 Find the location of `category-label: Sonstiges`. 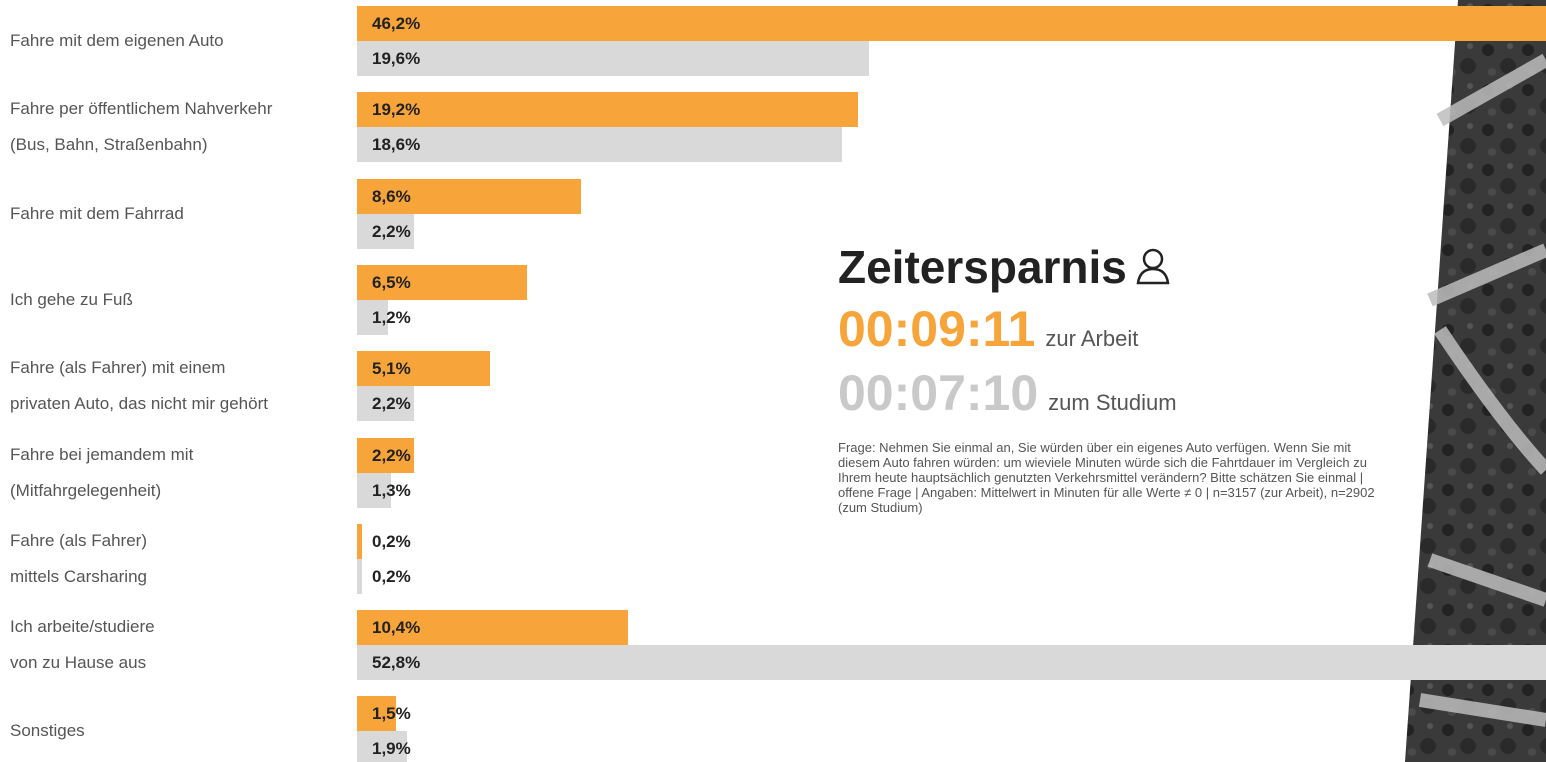

category-label: Sonstiges is located at coordinates (47, 731).